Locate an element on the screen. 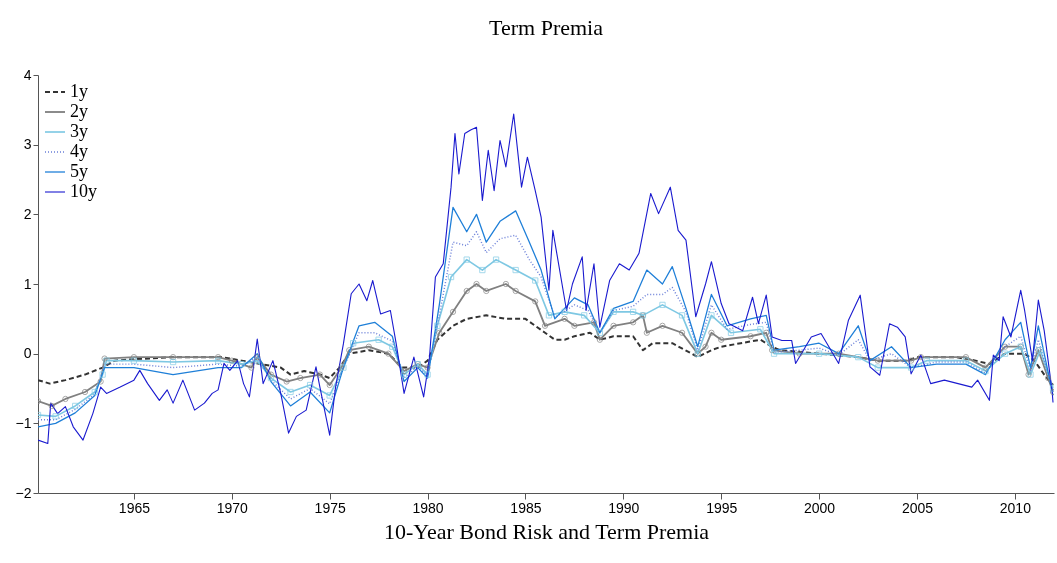  y-tick-label: 0 is located at coordinates (27, 353).